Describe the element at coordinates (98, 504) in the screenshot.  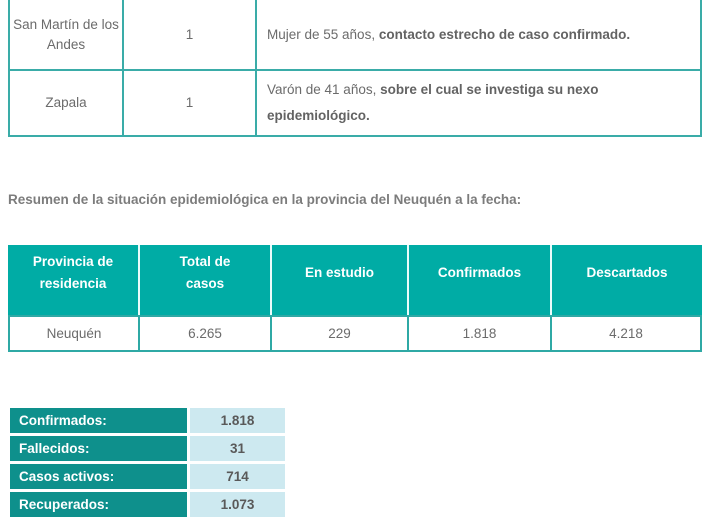
I see `totals-label: Recuperados:` at that location.